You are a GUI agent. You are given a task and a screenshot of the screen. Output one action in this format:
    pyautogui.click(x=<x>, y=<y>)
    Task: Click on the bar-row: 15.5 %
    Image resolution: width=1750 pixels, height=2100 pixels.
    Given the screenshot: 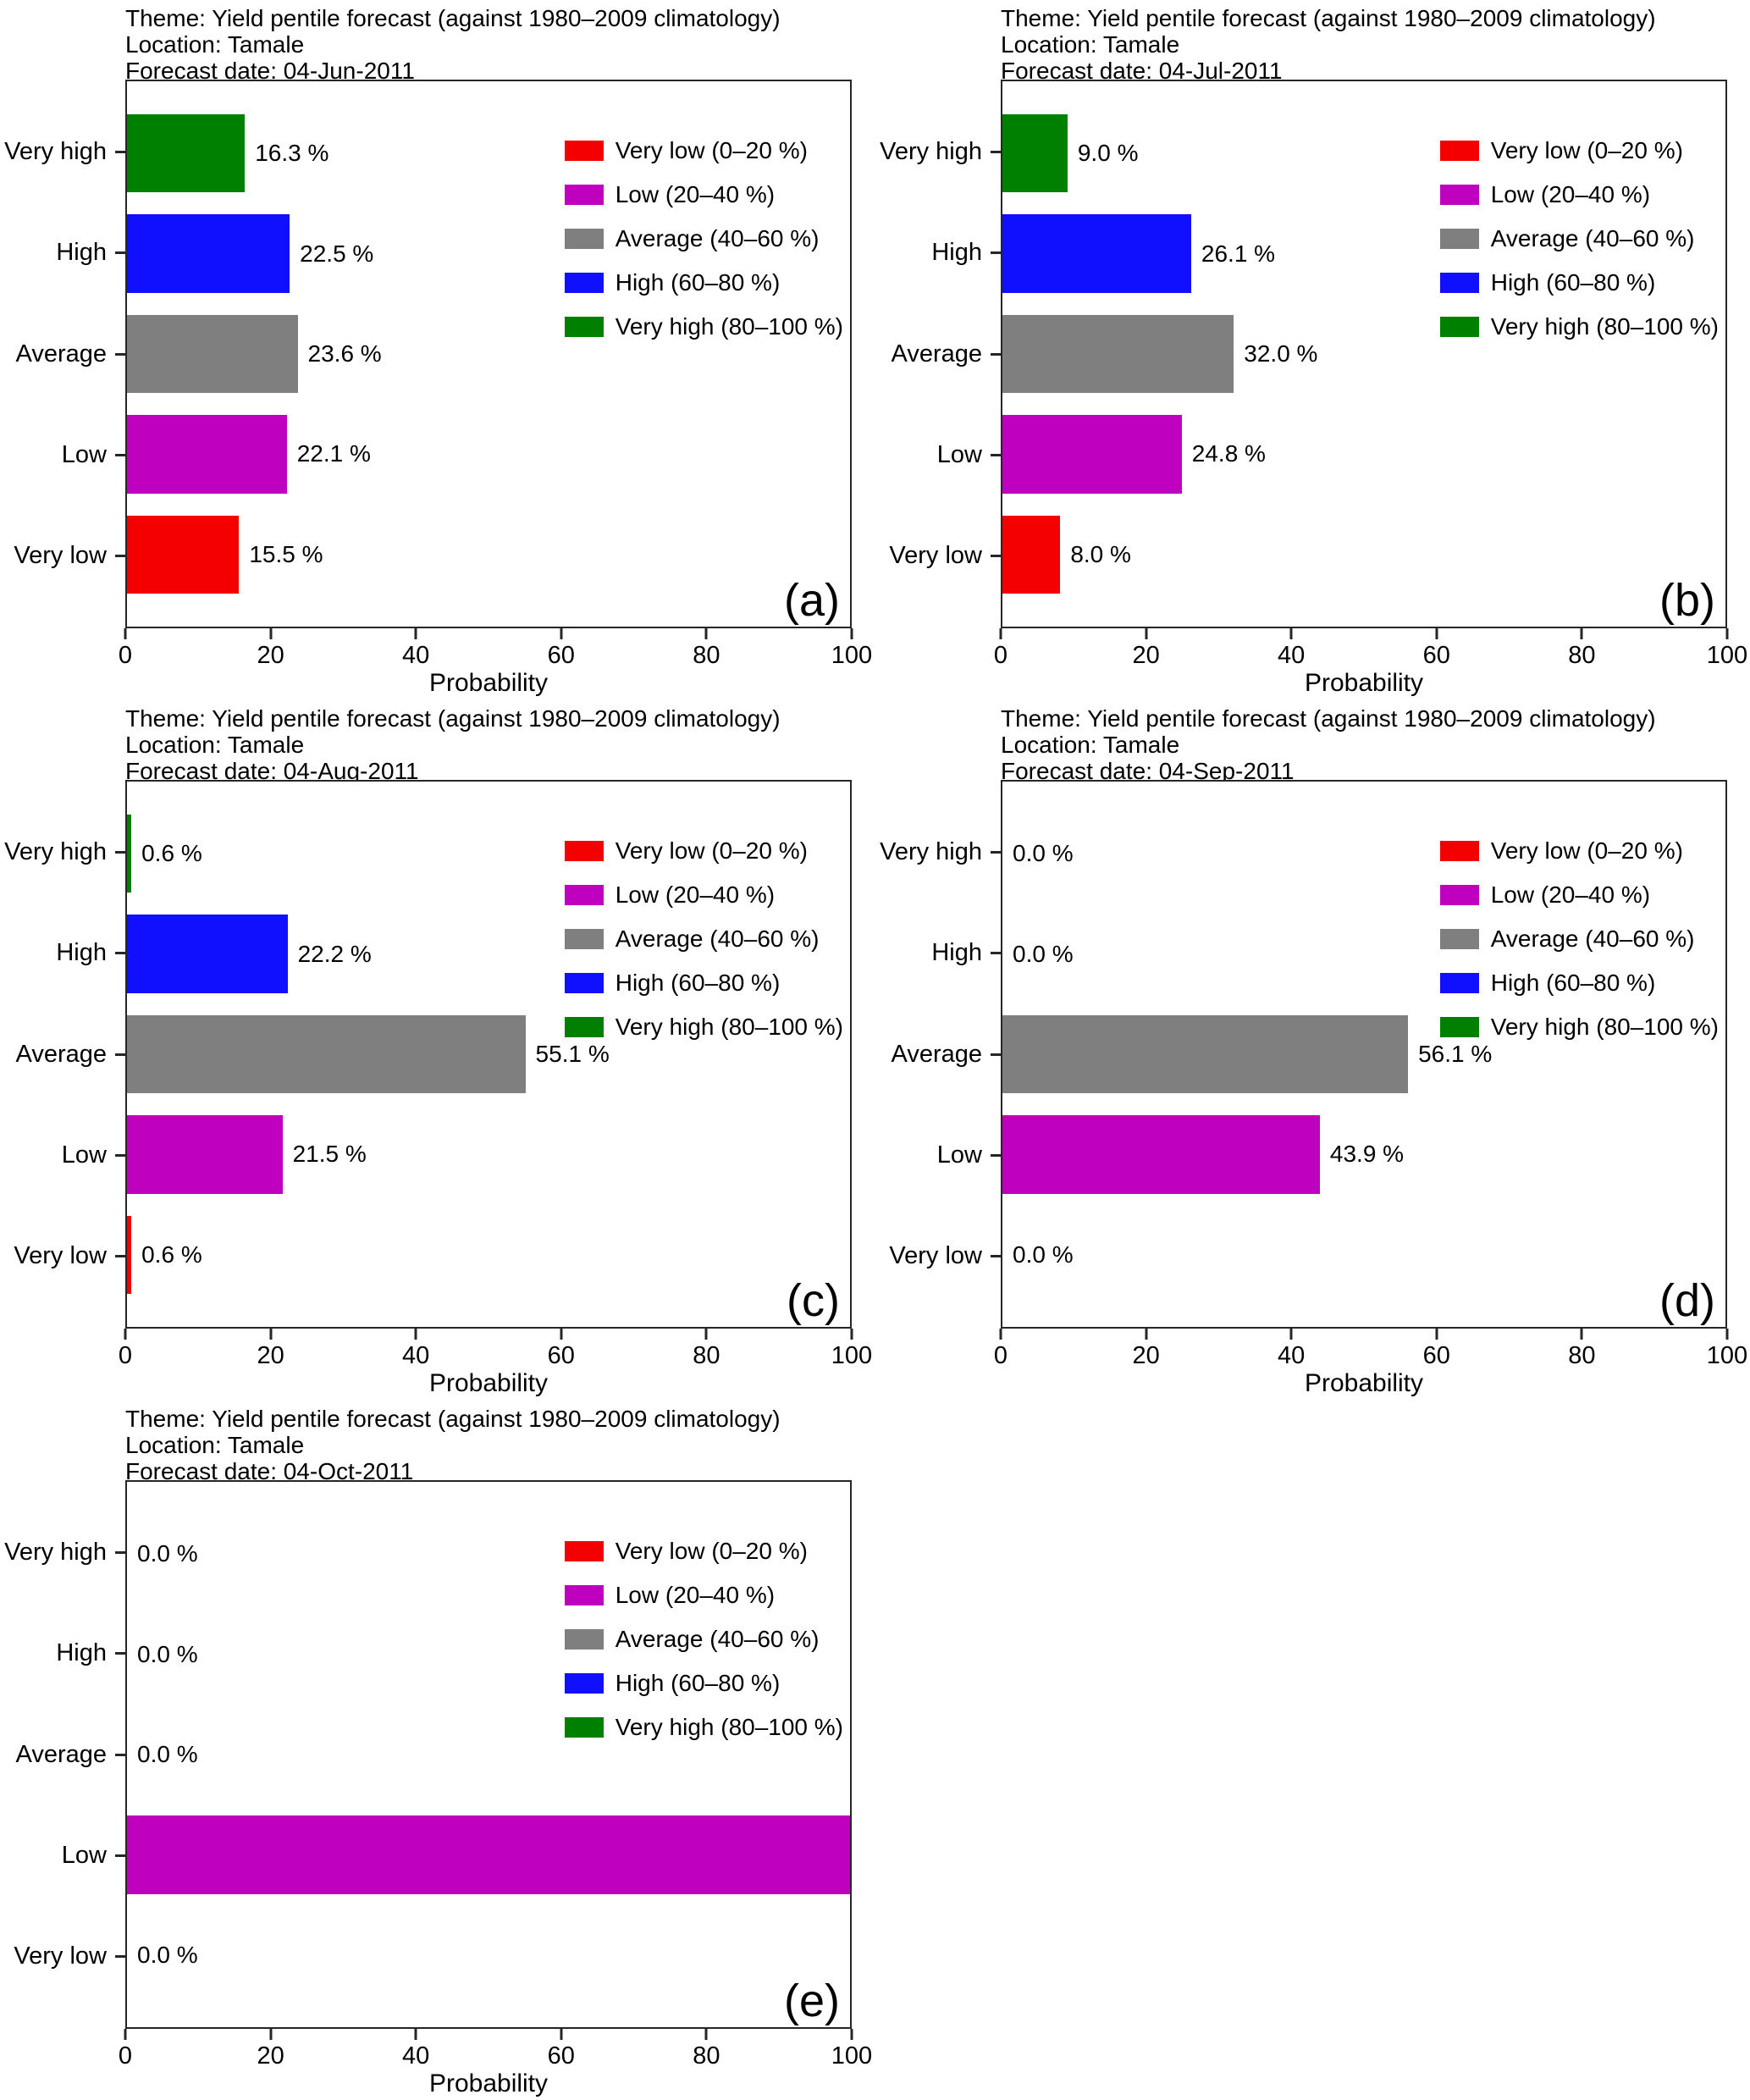 What is the action you would take?
    pyautogui.click(x=488, y=555)
    